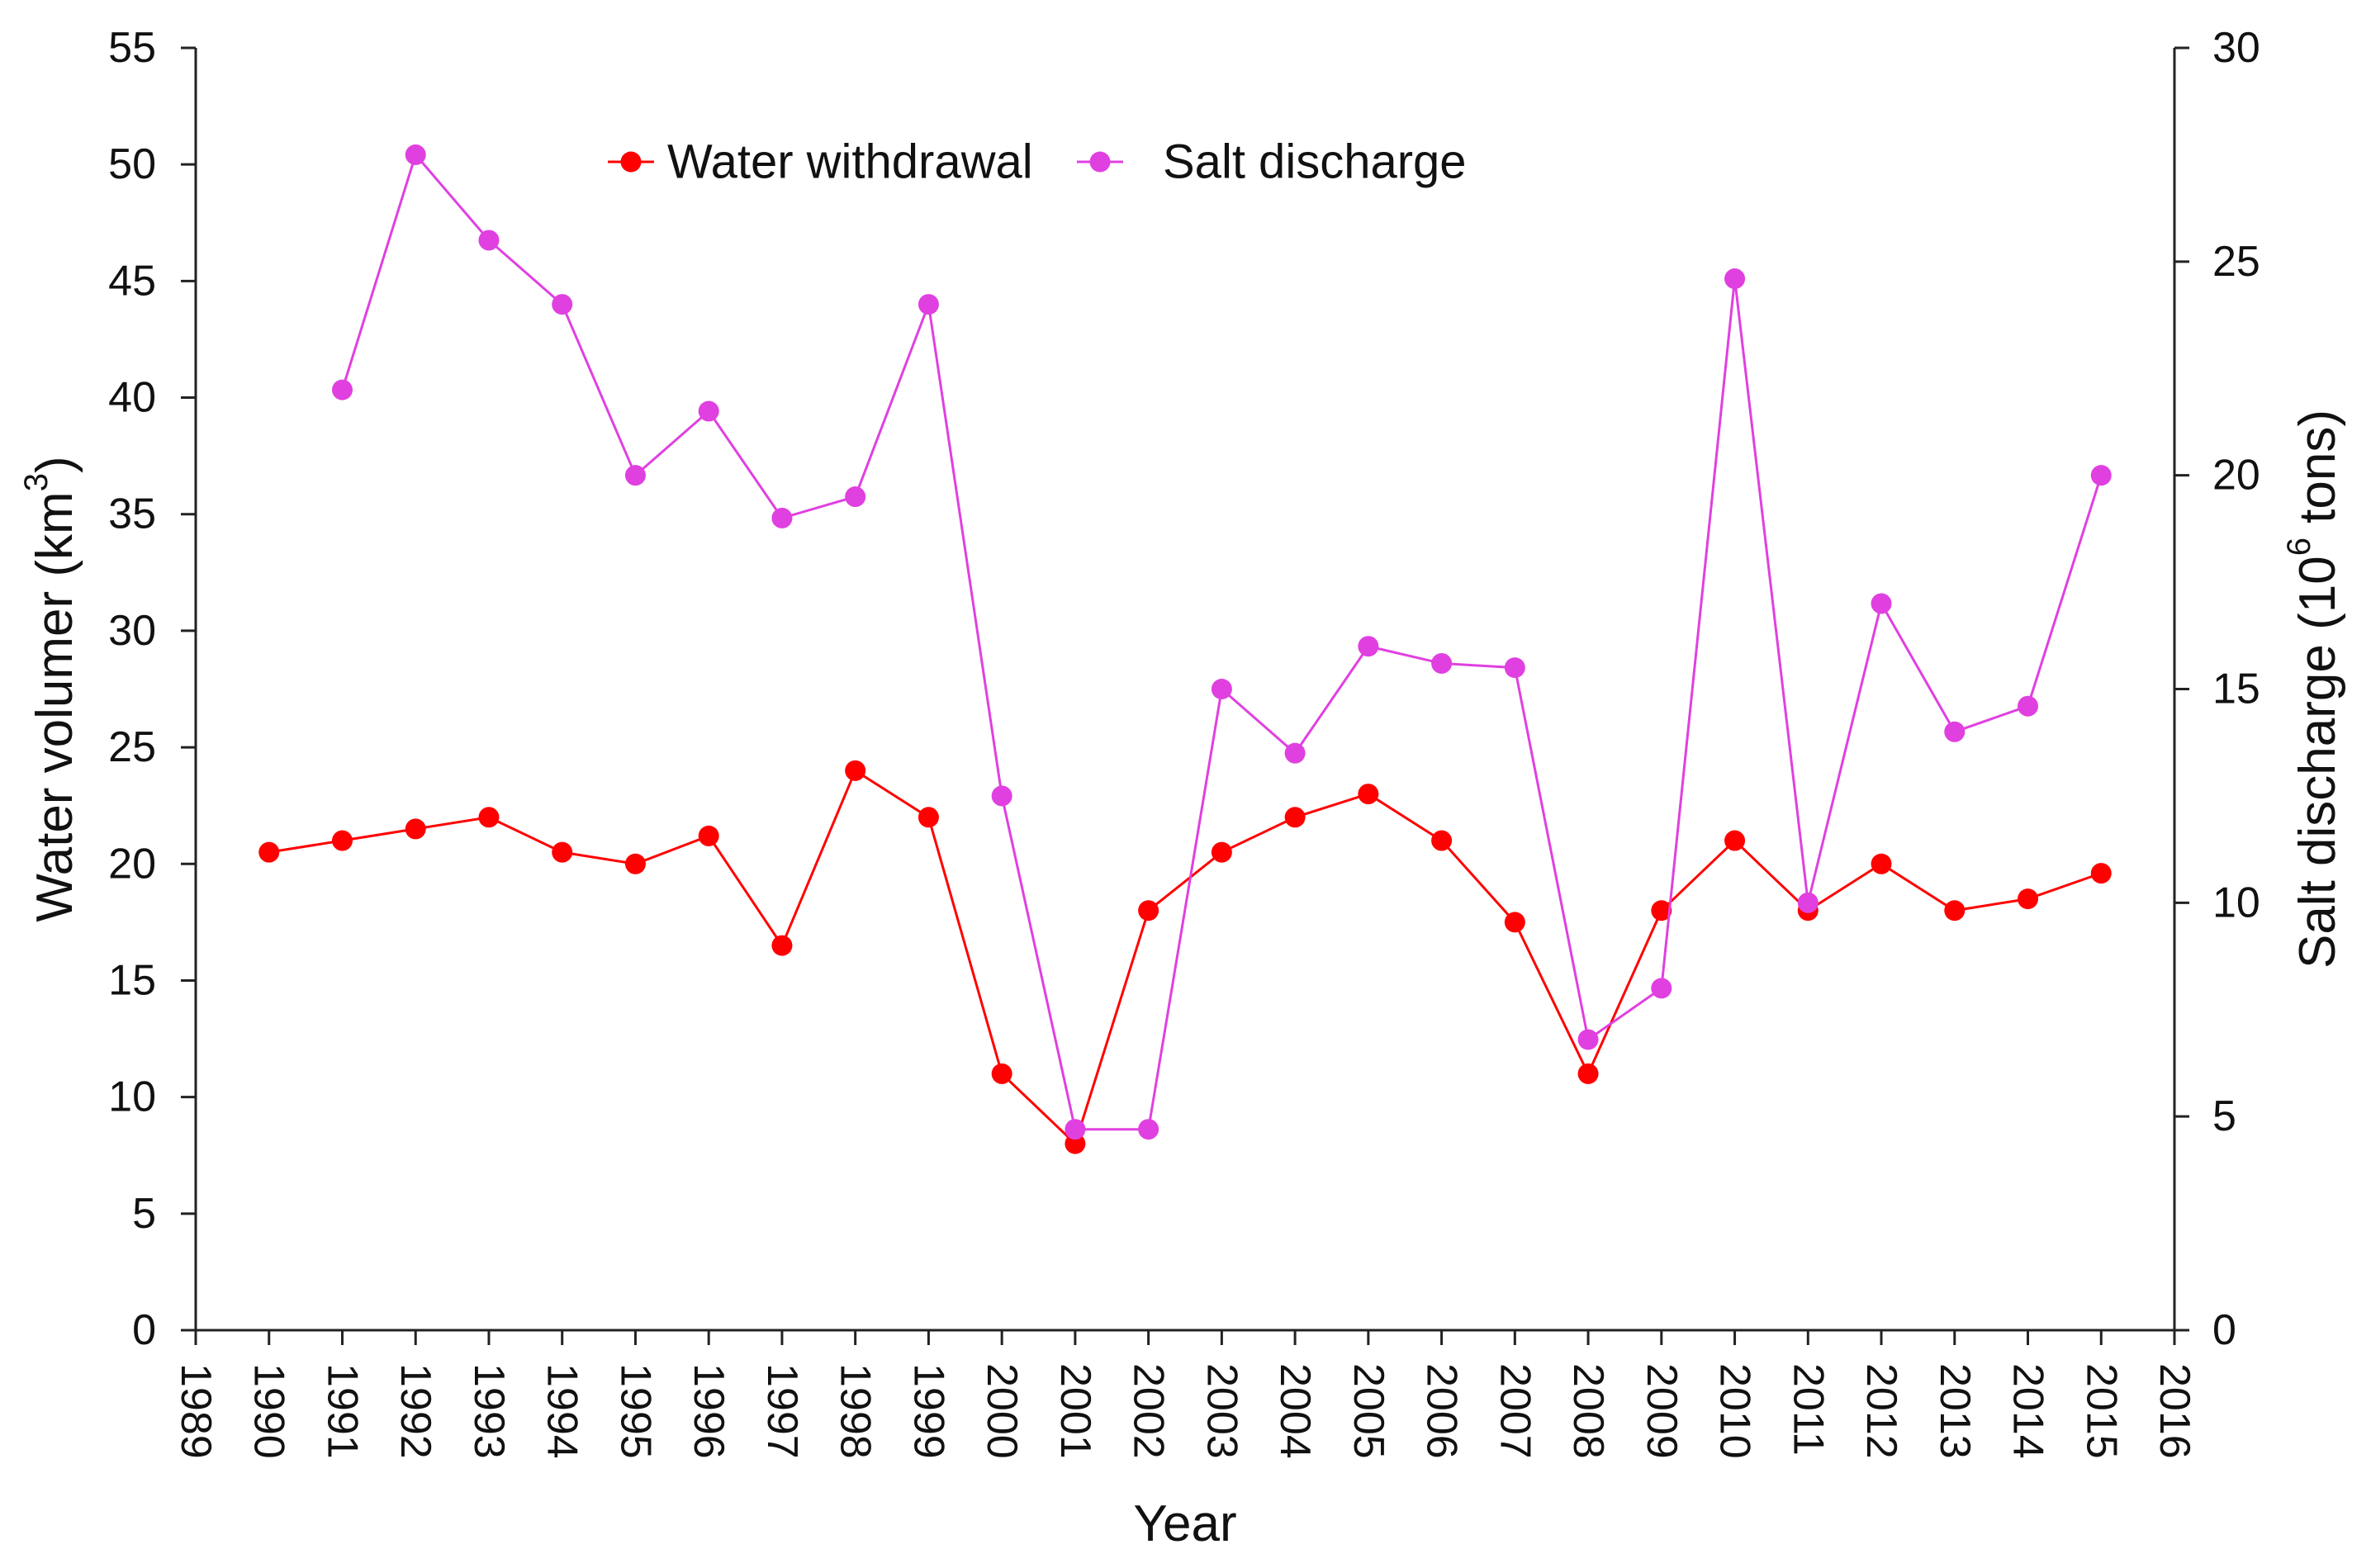 Image resolution: width=2371 pixels, height=1568 pixels. I want to click on y-right-tick-label: 25, so click(2236, 262).